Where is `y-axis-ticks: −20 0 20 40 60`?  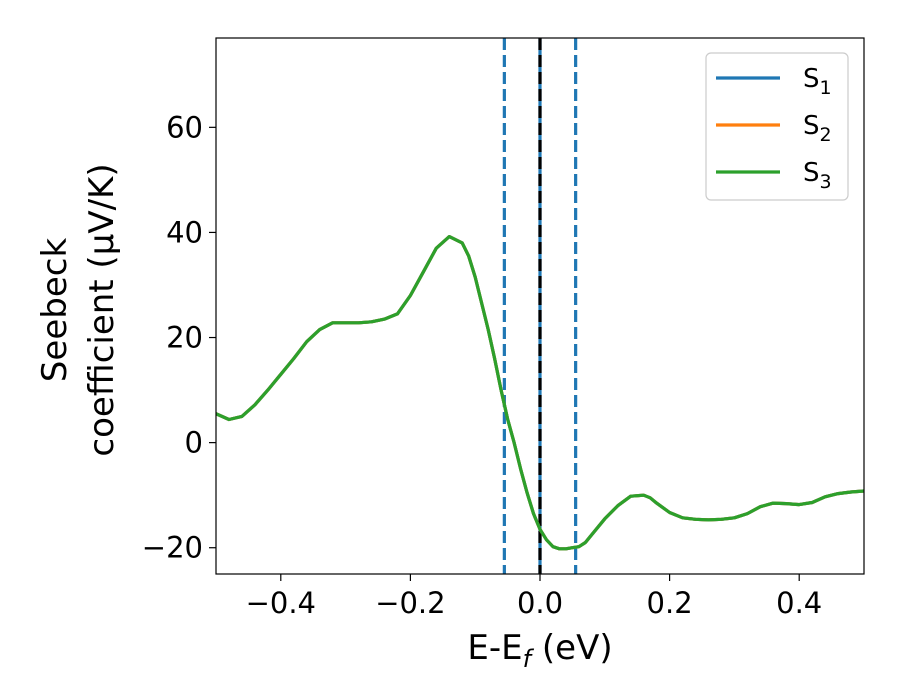 y-axis-ticks: −20 0 20 40 60 is located at coordinates (179, 337).